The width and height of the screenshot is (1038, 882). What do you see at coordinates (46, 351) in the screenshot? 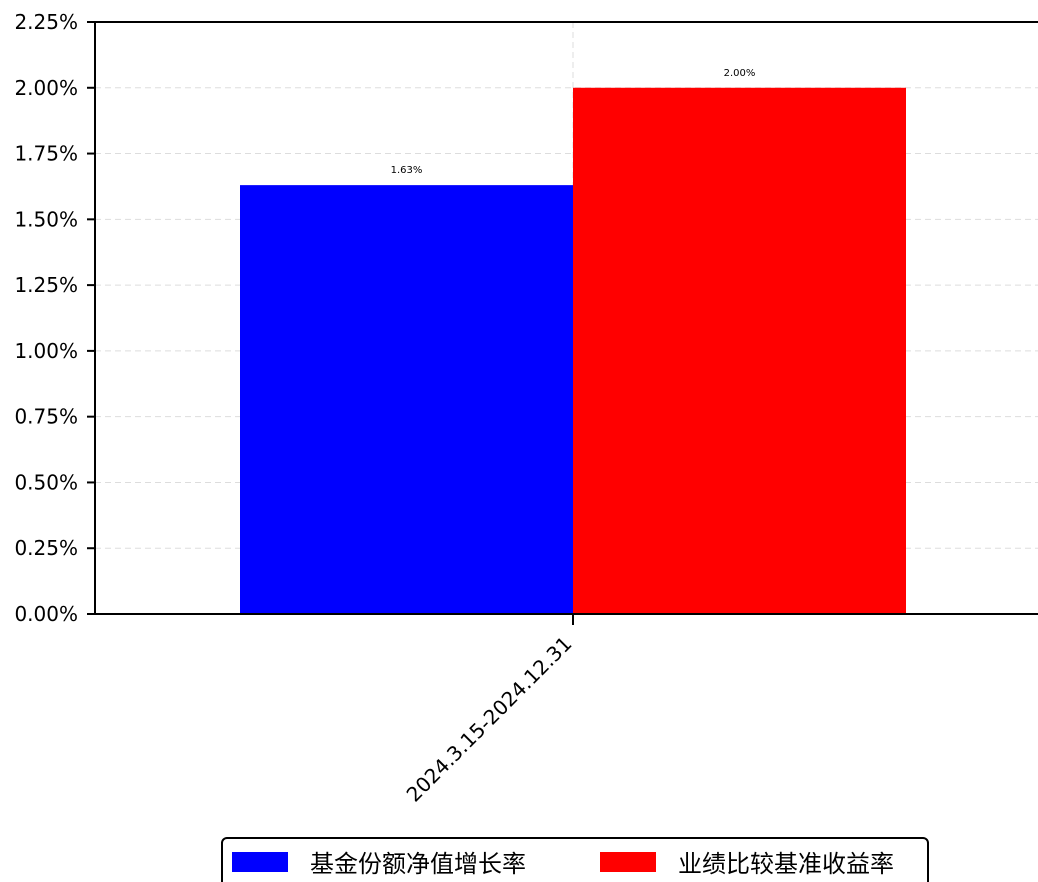
I see `y-tick-label: 1.00%` at bounding box center [46, 351].